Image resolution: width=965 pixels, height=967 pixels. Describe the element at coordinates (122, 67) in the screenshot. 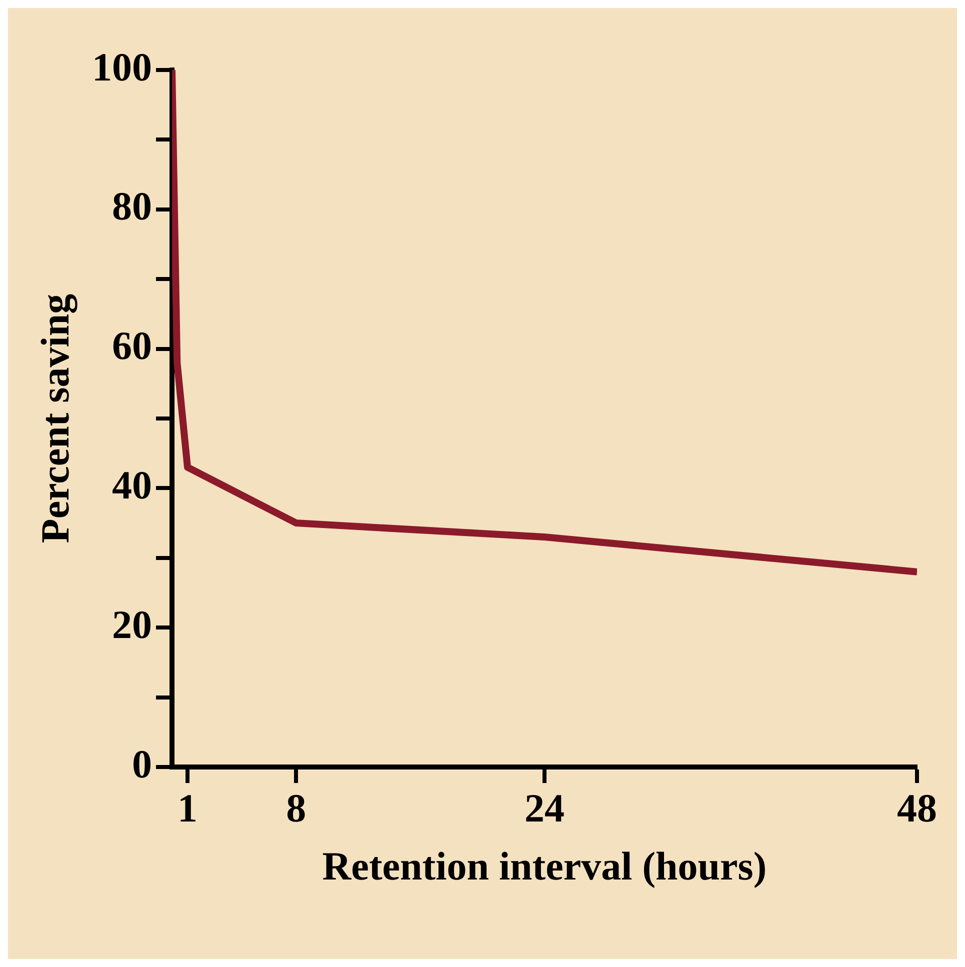

I see `y-tick-label: 100` at that location.